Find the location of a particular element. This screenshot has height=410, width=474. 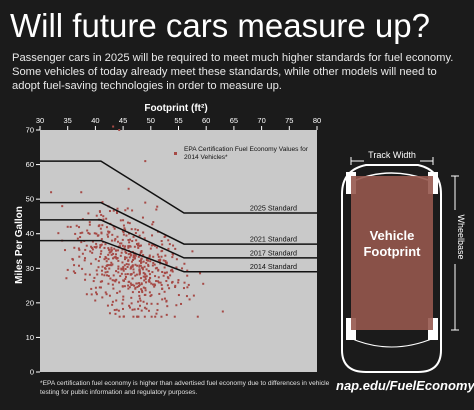

credit-link: nap.edu/FuelEconomy is located at coordinates (405, 385).